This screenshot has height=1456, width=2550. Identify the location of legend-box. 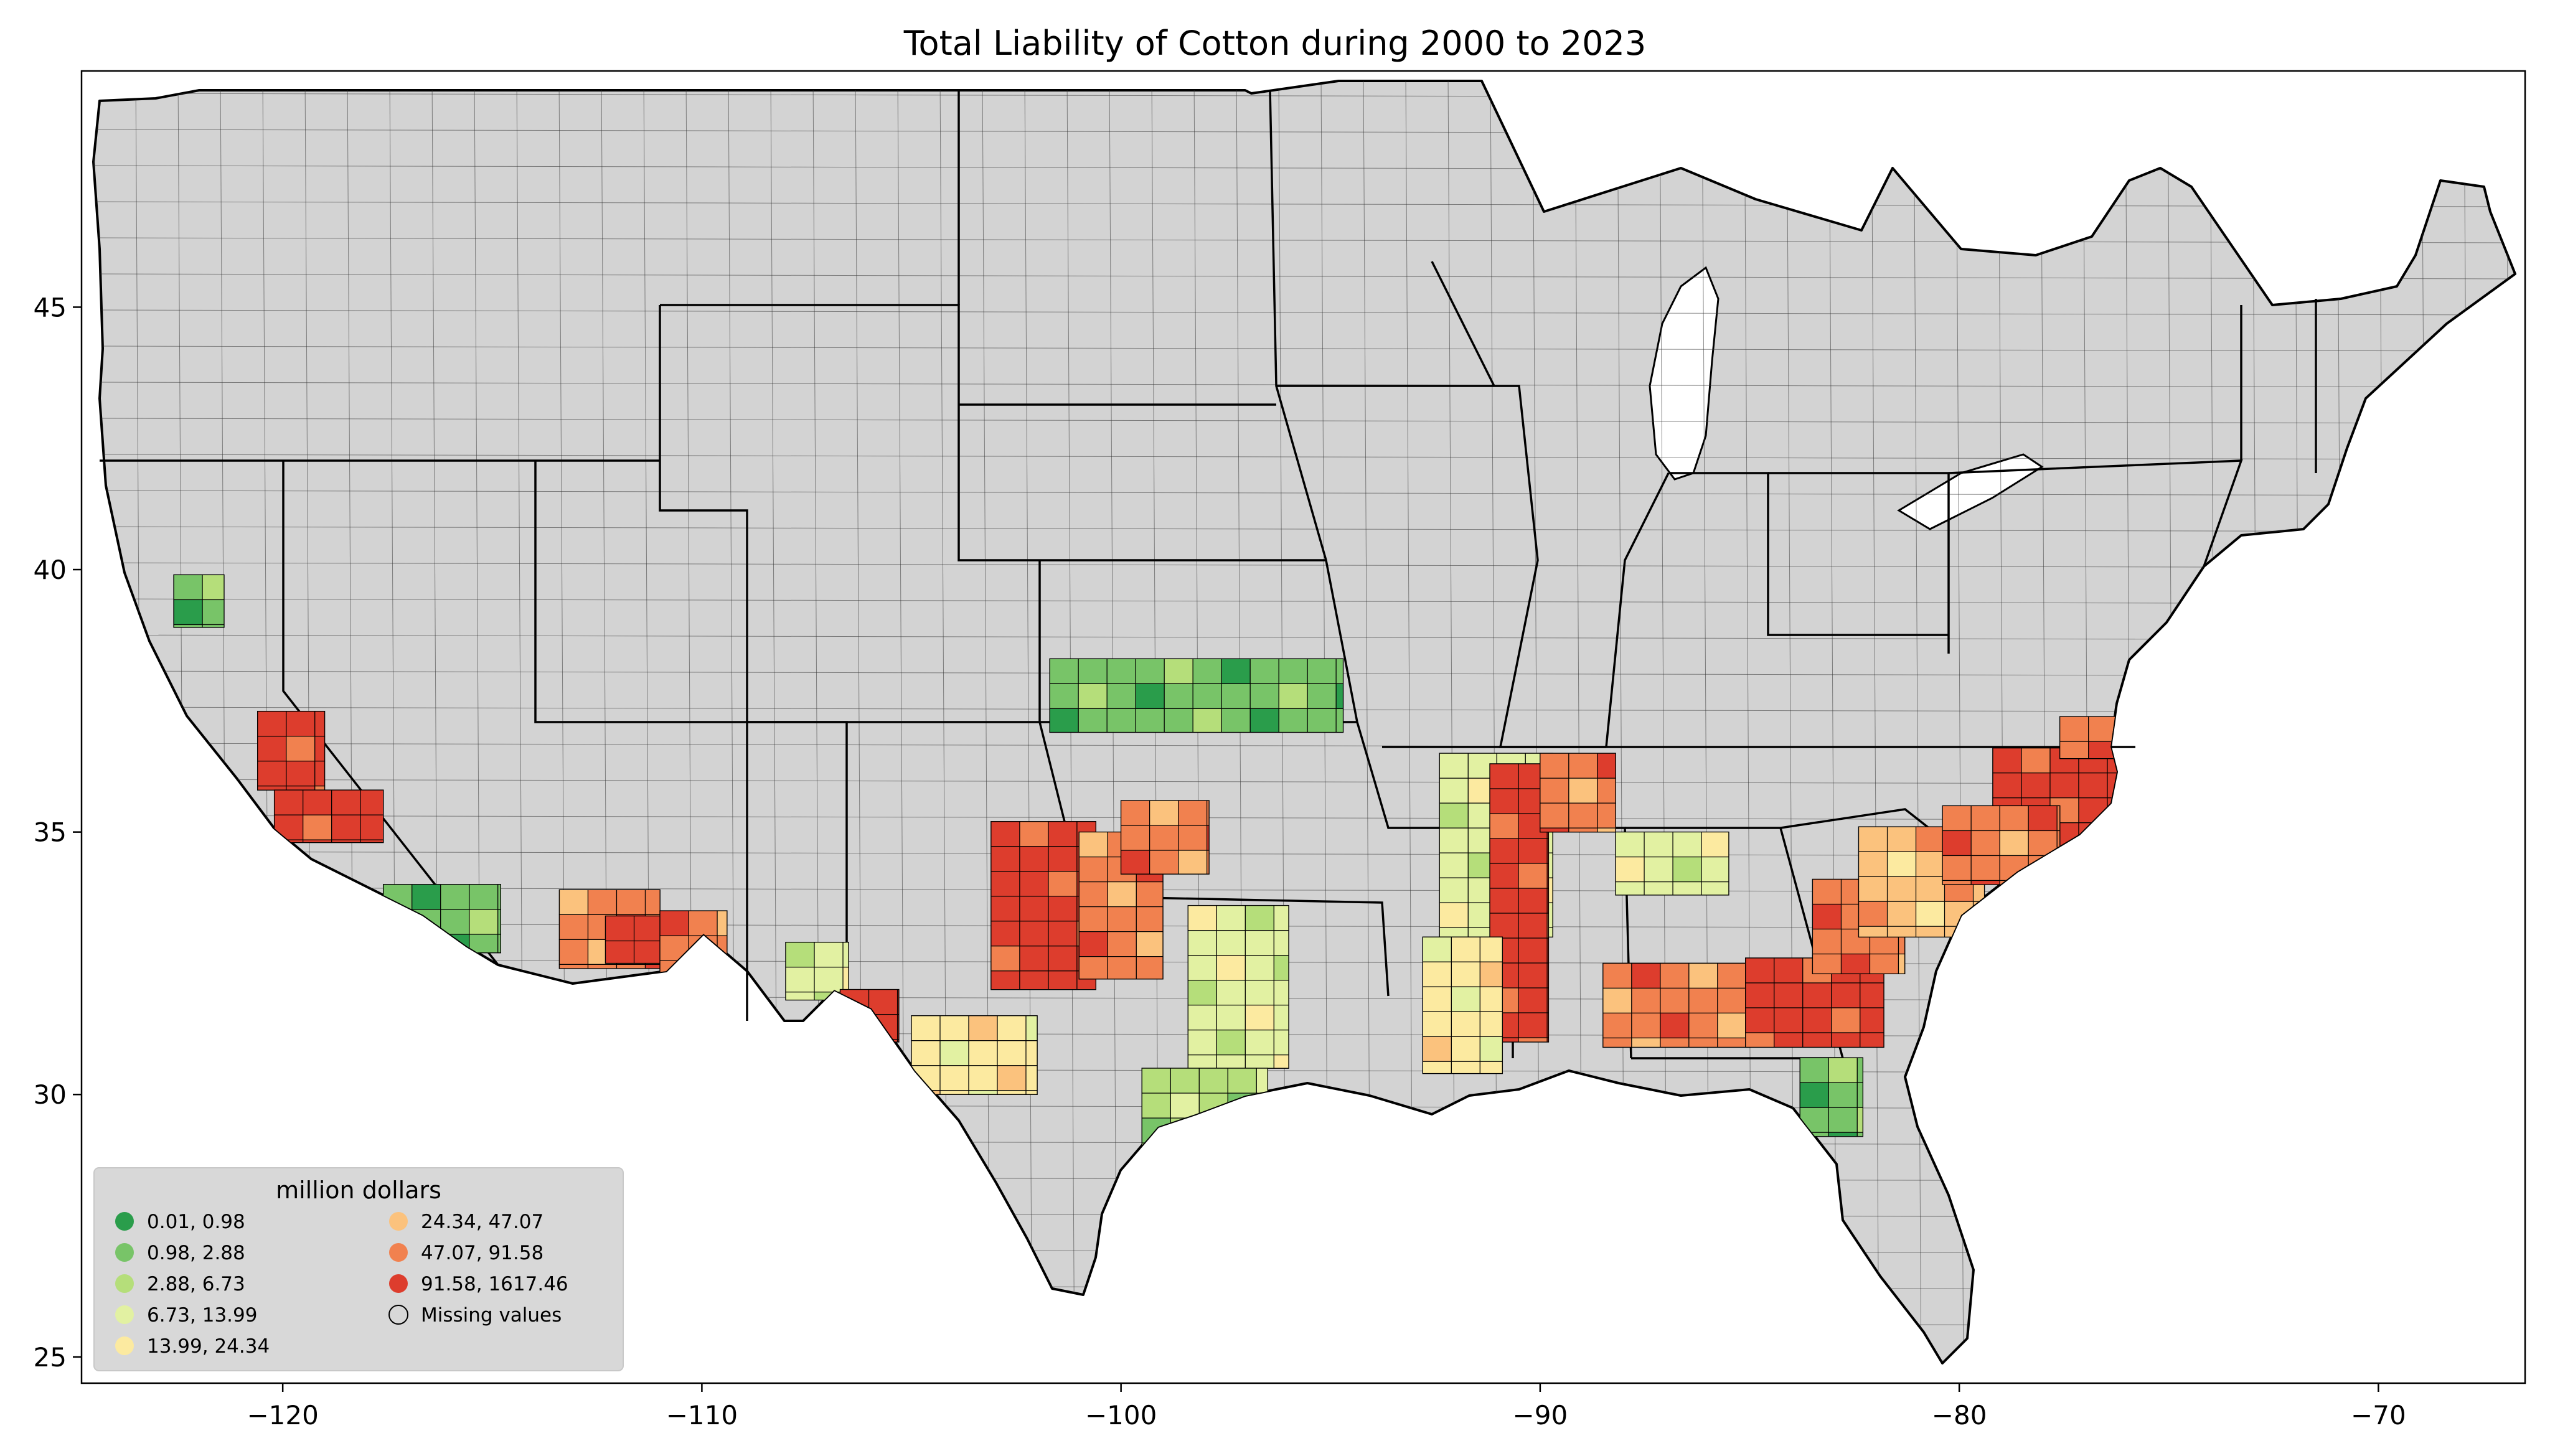
(358, 1269).